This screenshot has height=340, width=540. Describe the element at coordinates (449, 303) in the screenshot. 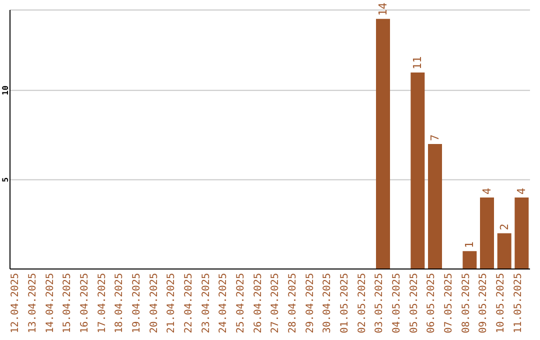

I see `x-tick-label: 07.05.2025` at that location.